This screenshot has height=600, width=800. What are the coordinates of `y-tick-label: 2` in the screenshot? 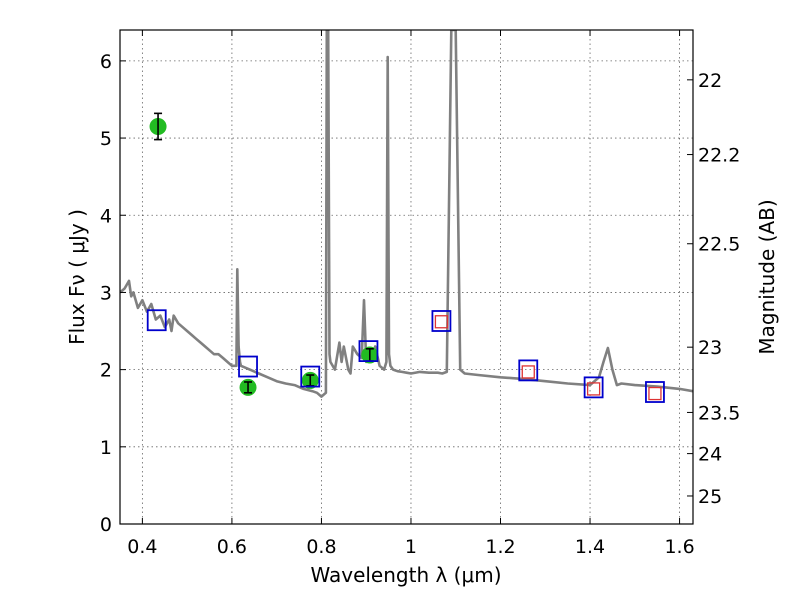 It's located at (106, 371).